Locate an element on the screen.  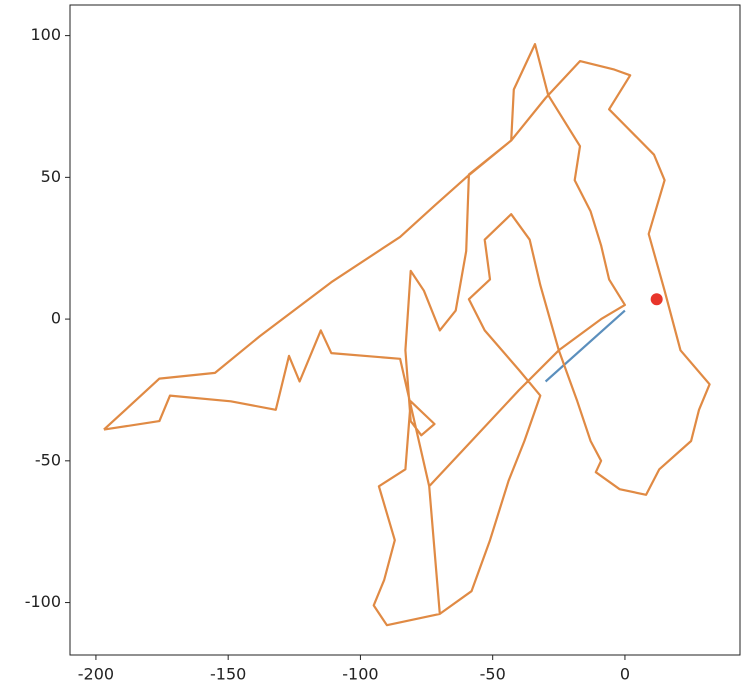
x-tick-label: 0 is located at coordinates (625, 674).